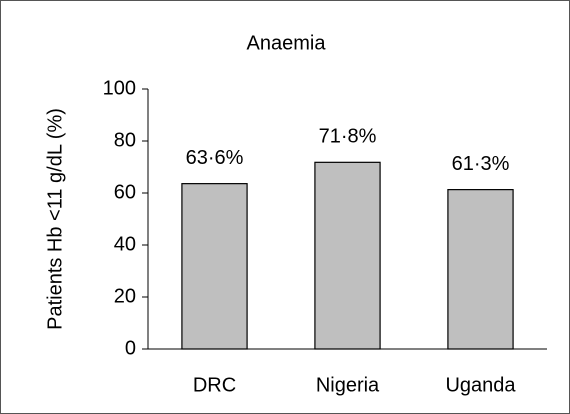  What do you see at coordinates (125, 192) in the screenshot?
I see `y-tick-label: 60` at bounding box center [125, 192].